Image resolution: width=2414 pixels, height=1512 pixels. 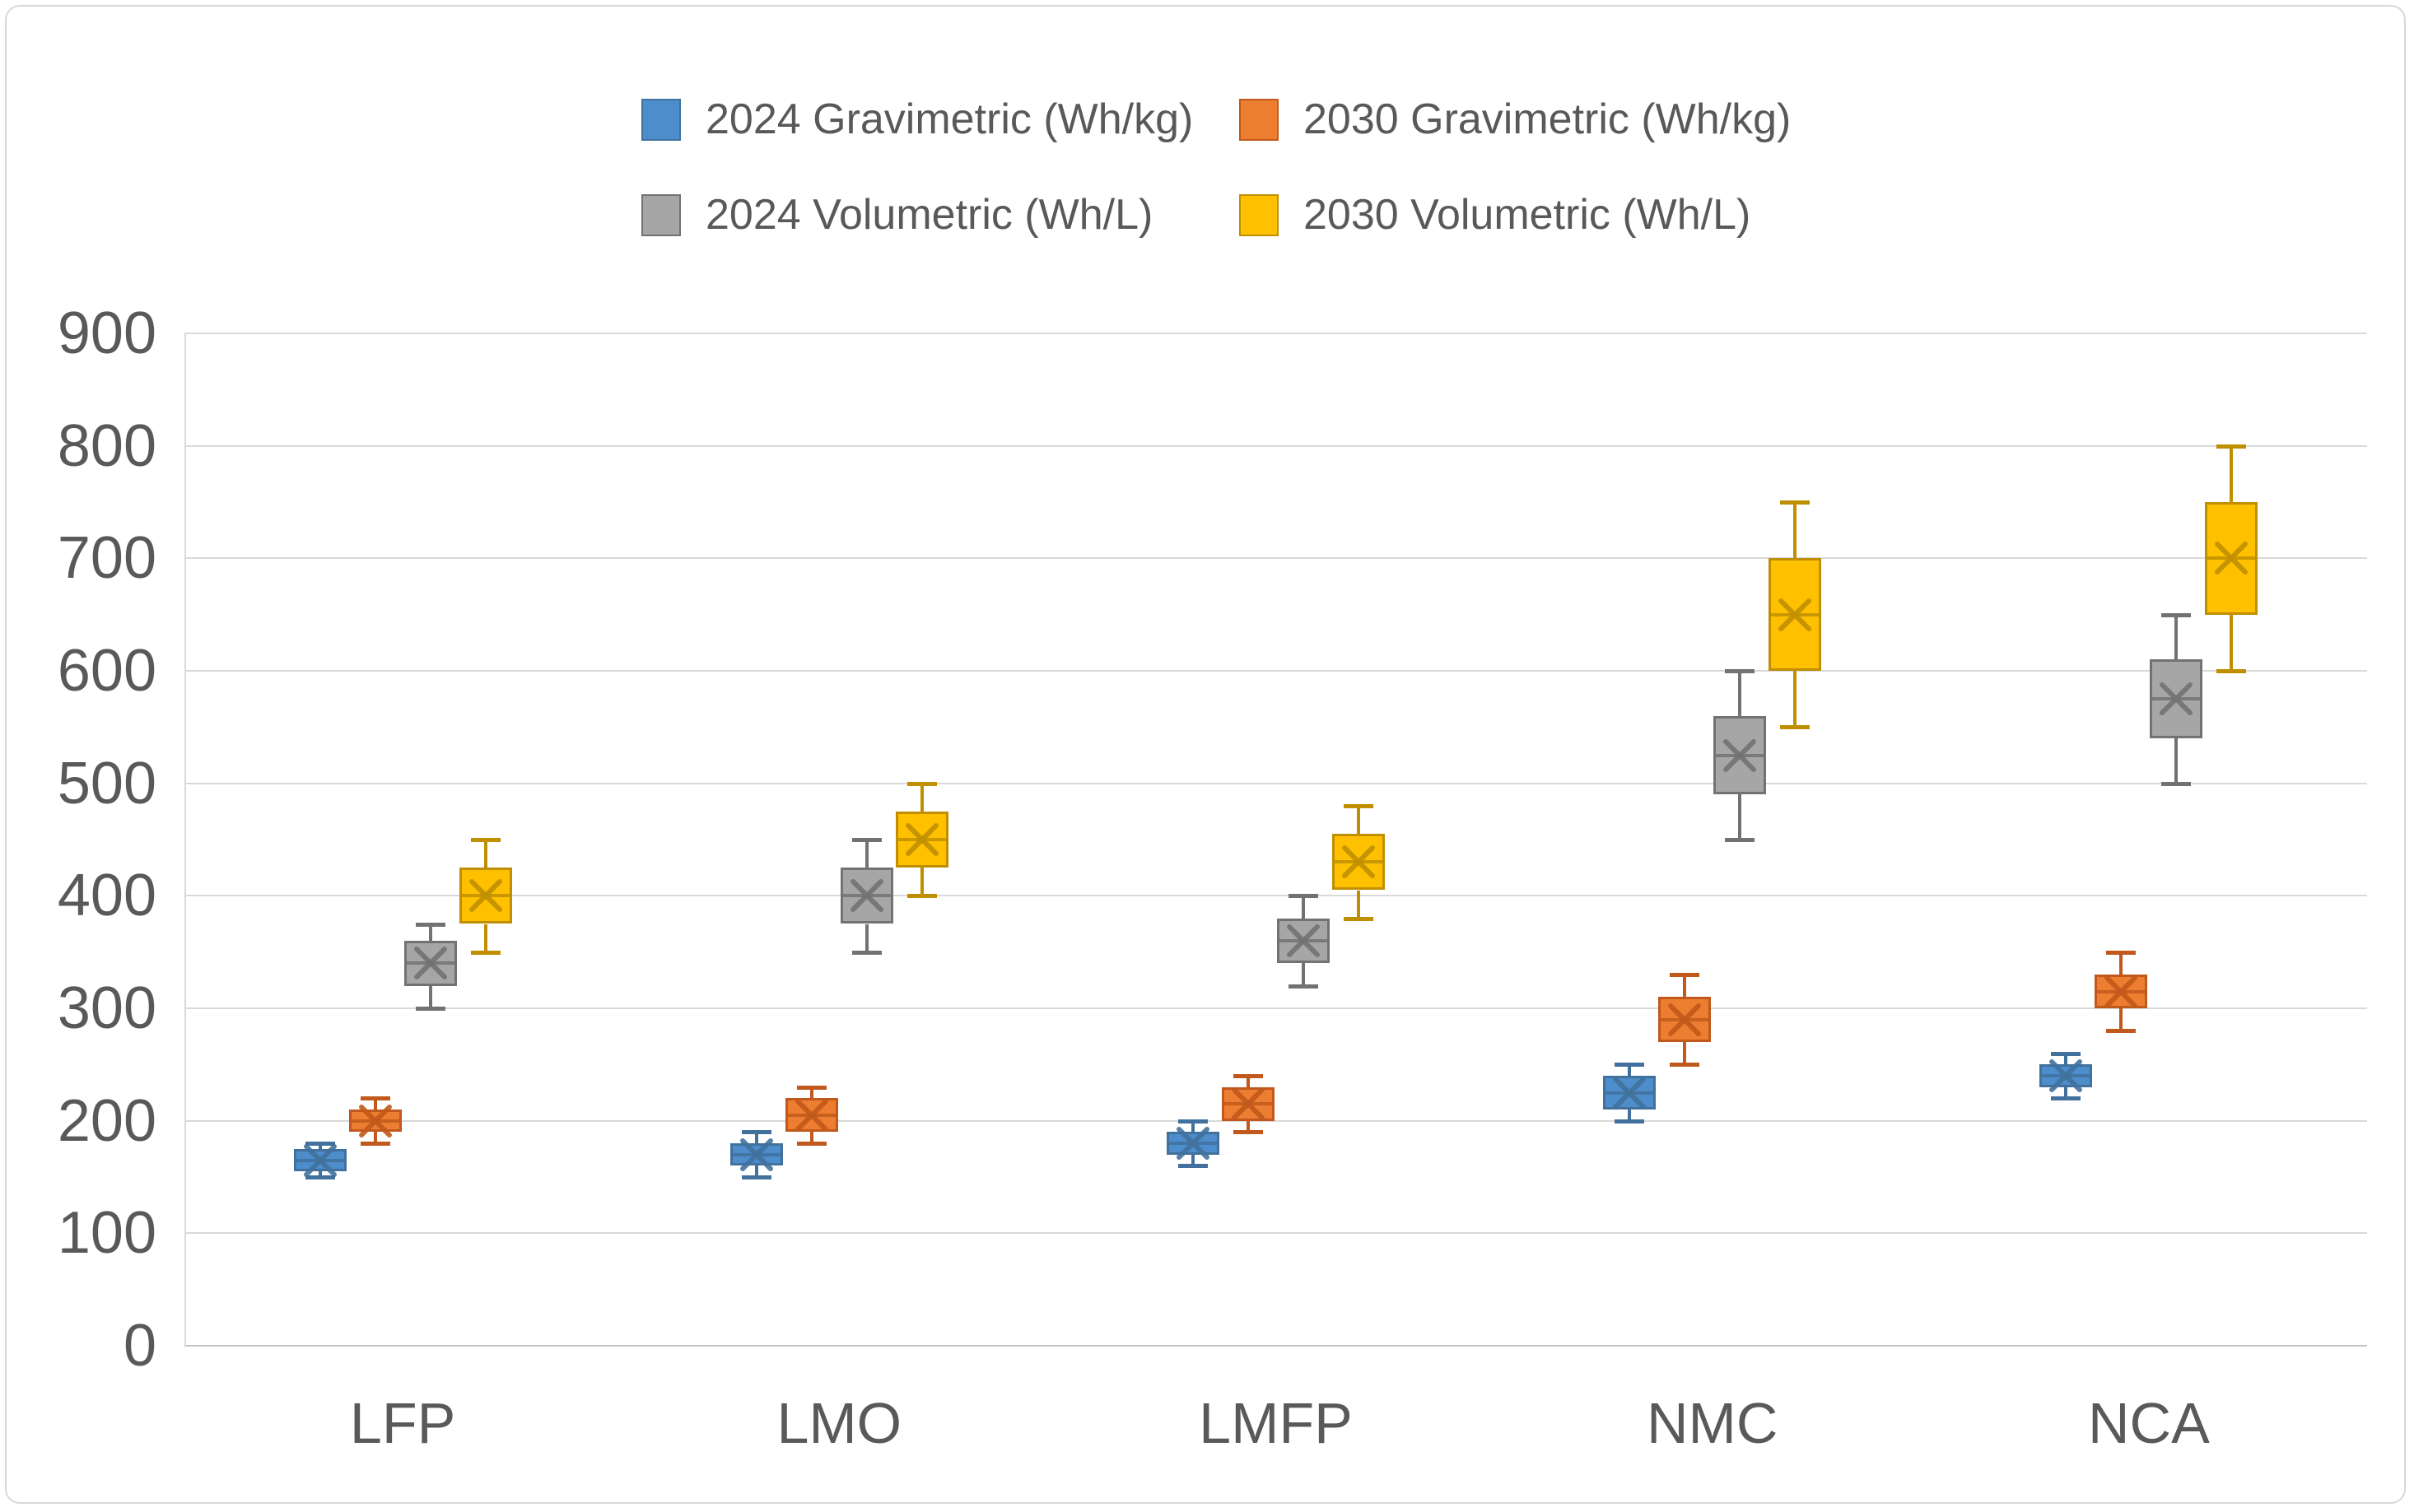 I want to click on whisker-upper-2024-LMFP, so click(x=1303, y=907).